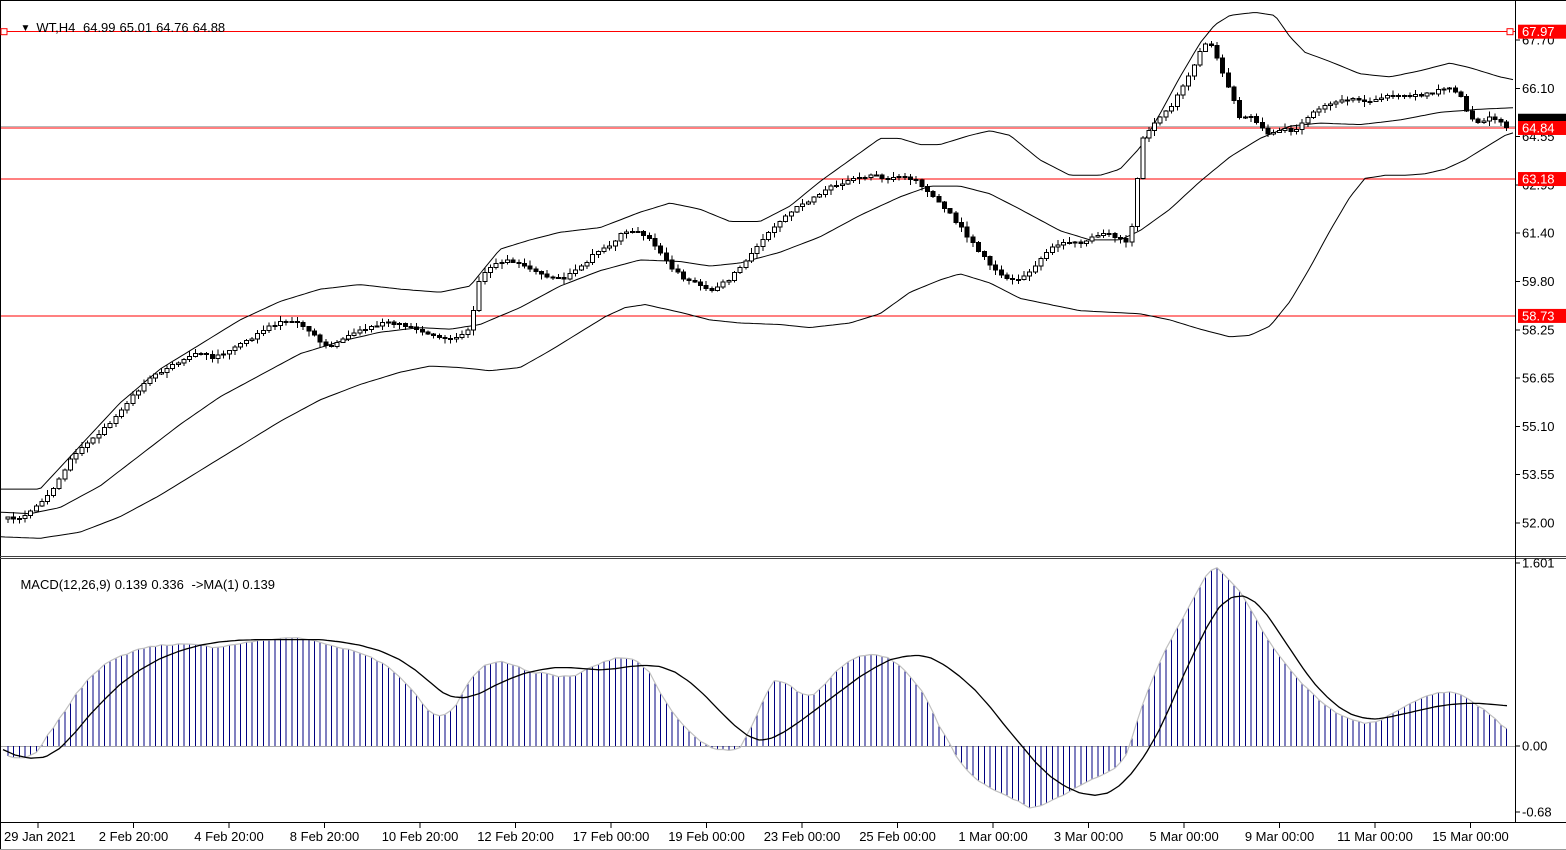 The width and height of the screenshot is (1566, 850). Describe the element at coordinates (1534, 746) in the screenshot. I see `macd-tick-label: 0.00` at that location.